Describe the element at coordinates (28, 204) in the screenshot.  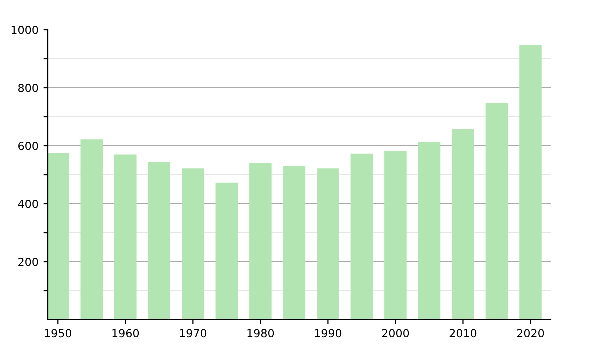
I see `y-tick-label: 400` at that location.